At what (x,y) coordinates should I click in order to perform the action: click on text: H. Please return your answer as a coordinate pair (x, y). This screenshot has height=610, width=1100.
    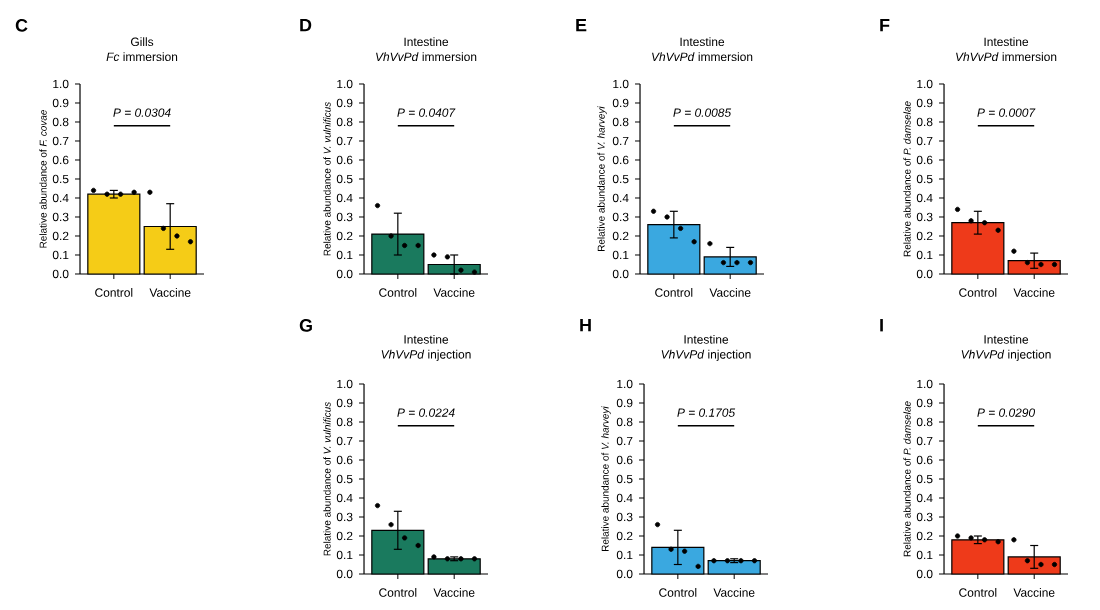
    Looking at the image, I should click on (585, 325).